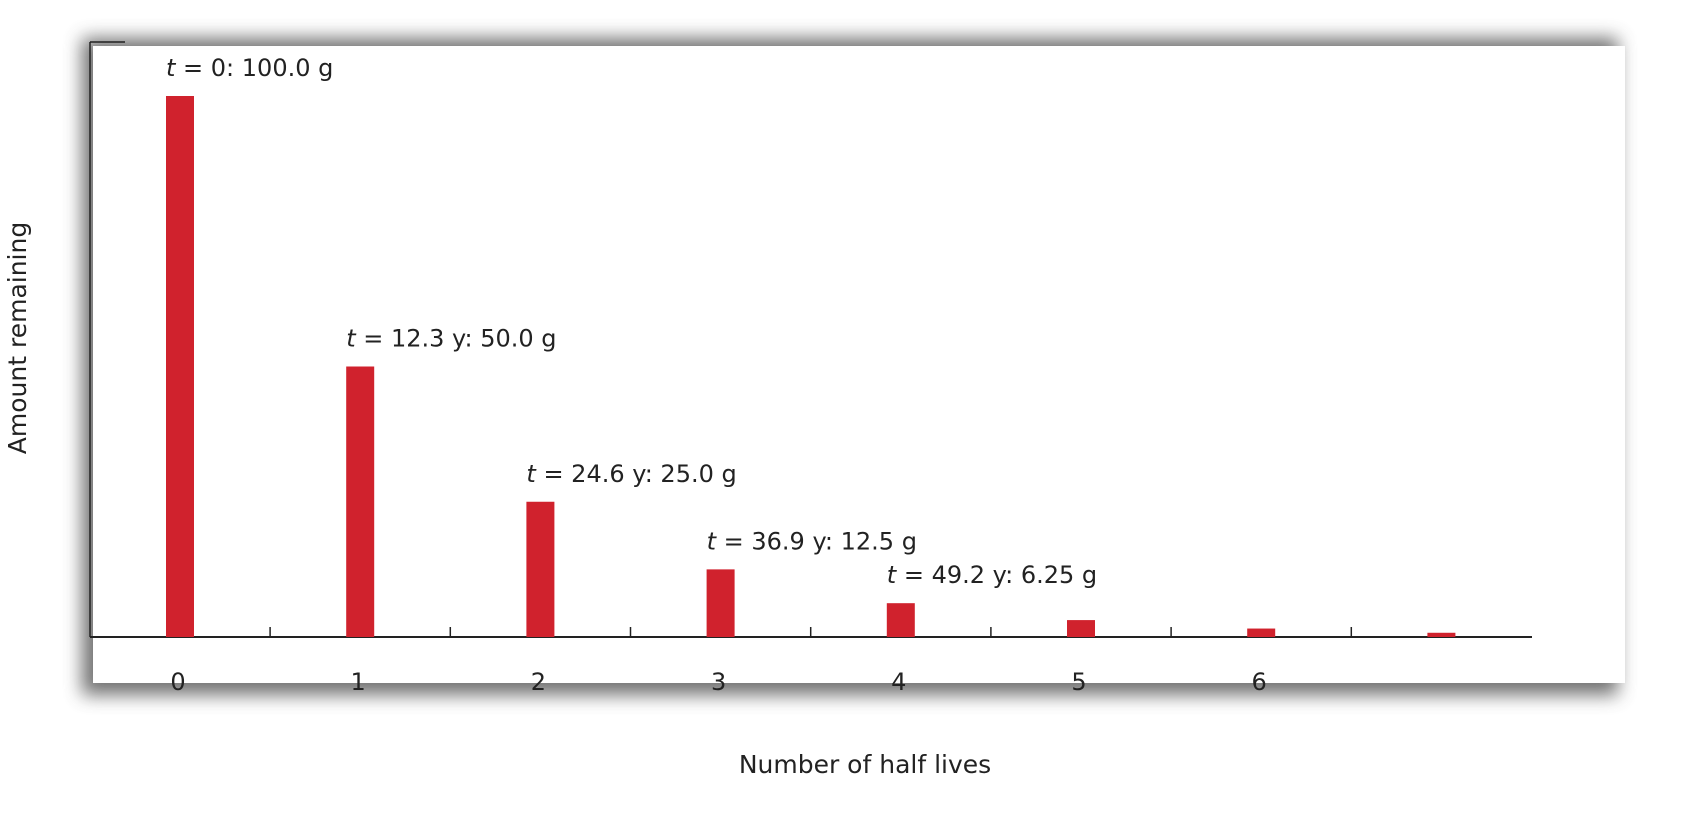 The image size is (1683, 820). Describe the element at coordinates (358, 682) in the screenshot. I see `x-tick-label-1: 1` at that location.